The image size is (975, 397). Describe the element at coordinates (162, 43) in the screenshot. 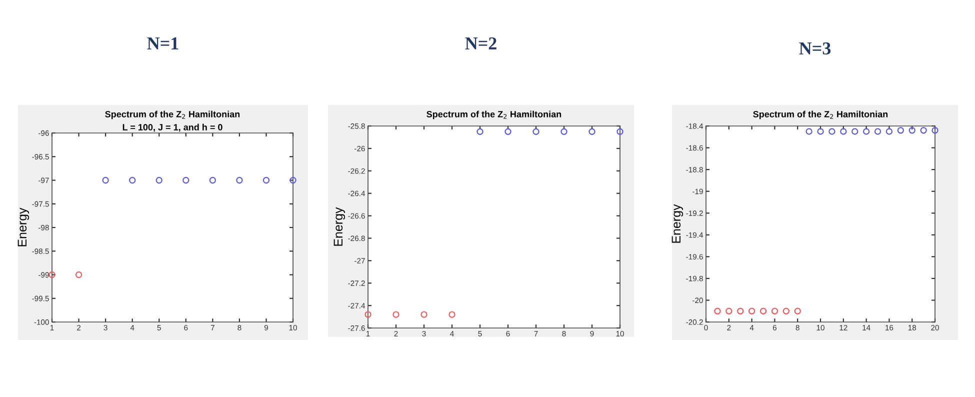

I see `chart-title: N=1` at that location.